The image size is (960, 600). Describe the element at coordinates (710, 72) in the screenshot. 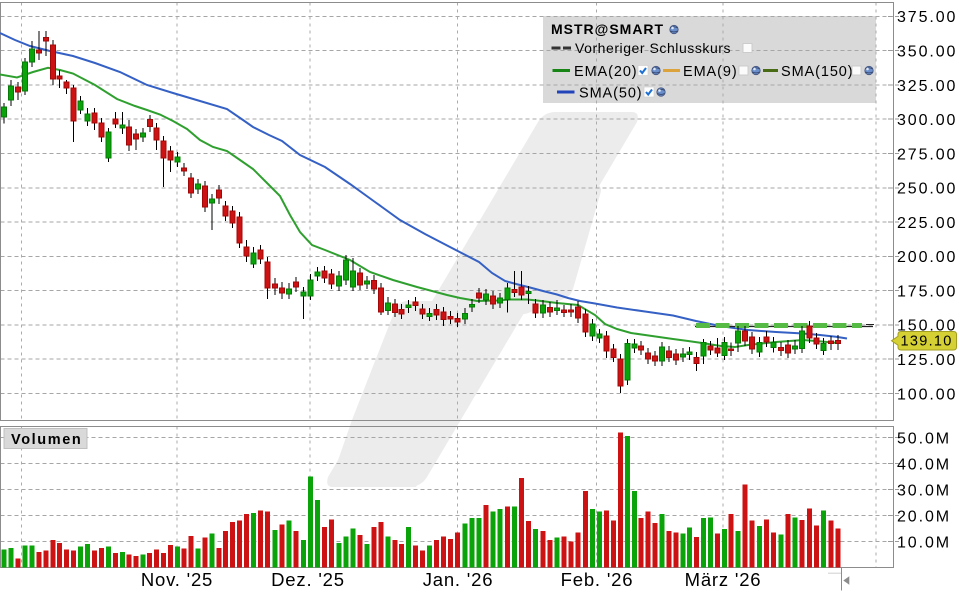

I see `svg-text: EMA(9)` at that location.